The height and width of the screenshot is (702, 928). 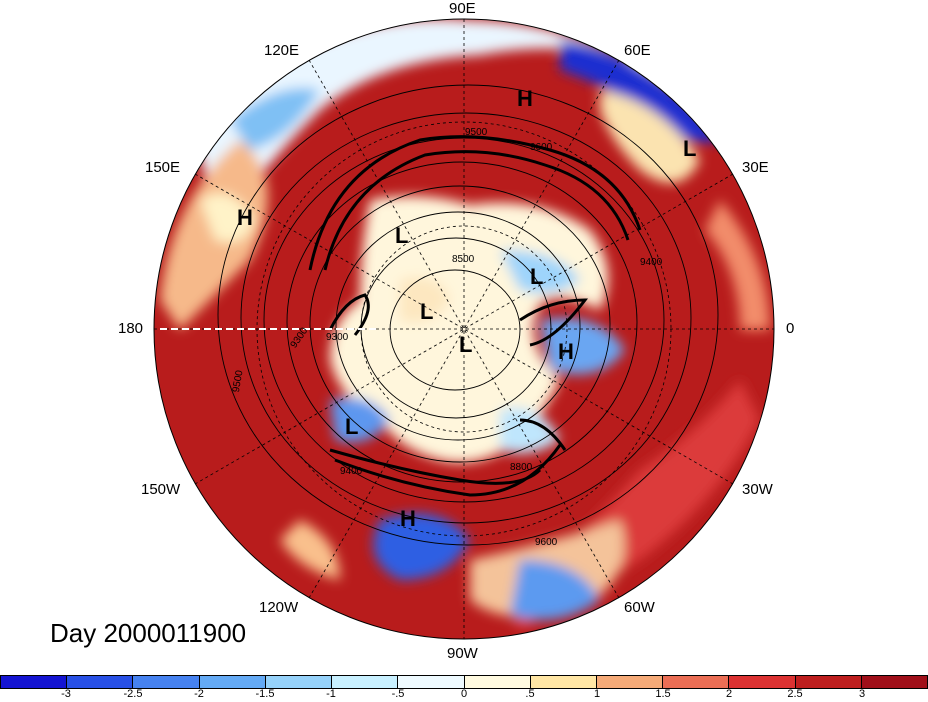 I want to click on lon-label-120w: 120W, so click(x=279, y=607).